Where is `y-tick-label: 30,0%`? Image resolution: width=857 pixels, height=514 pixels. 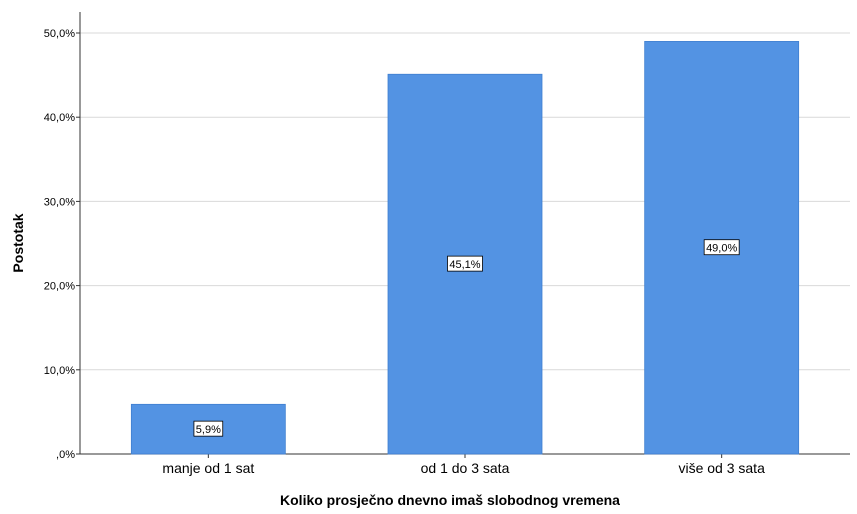
y-tick-label: 30,0% is located at coordinates (59, 202).